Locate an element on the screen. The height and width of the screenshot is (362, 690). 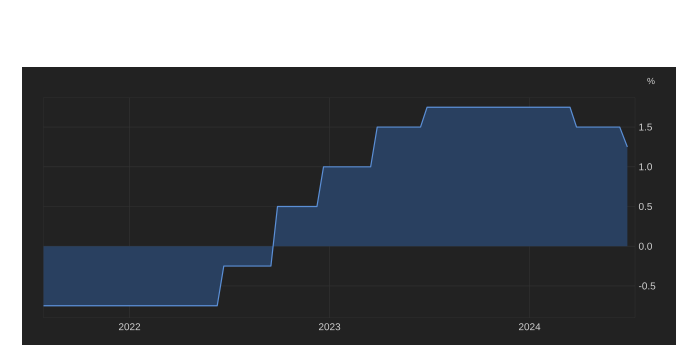
y-tick-label: 0.0 is located at coordinates (645, 246).